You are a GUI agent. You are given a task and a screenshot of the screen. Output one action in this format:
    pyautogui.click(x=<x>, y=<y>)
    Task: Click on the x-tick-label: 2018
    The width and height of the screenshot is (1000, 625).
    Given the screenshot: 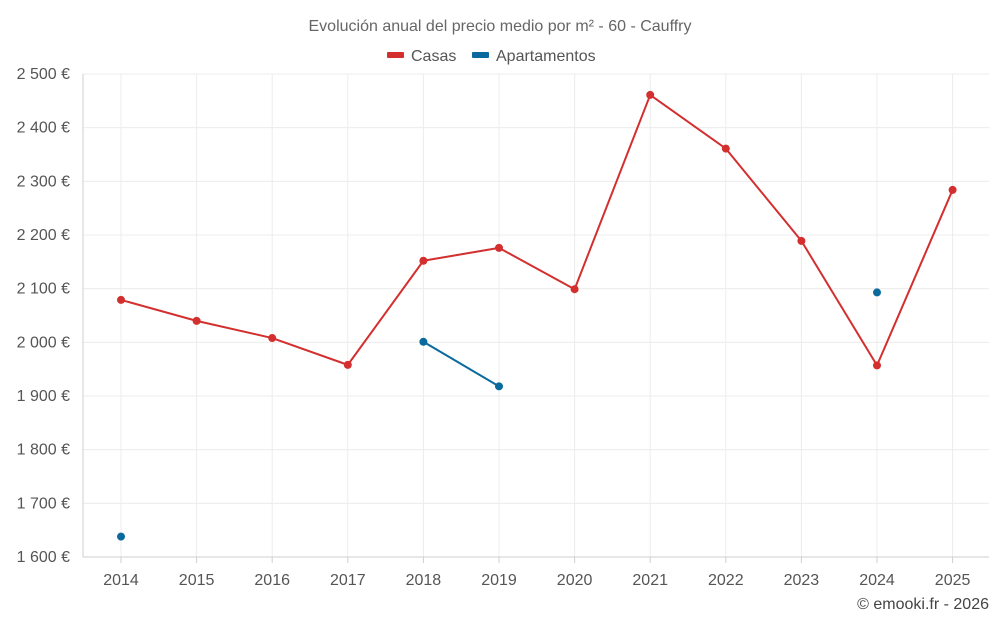 What is the action you would take?
    pyautogui.click(x=424, y=580)
    